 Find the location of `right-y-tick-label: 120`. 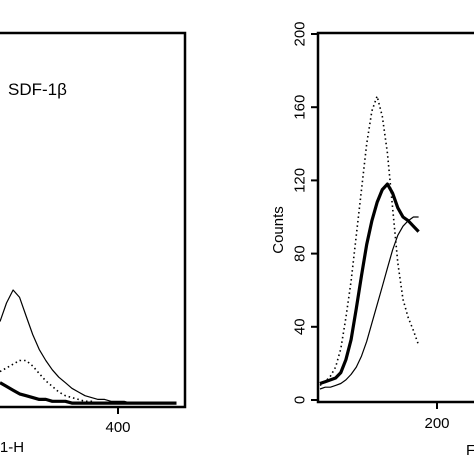

right-y-tick-label: 120 is located at coordinates (300, 180).